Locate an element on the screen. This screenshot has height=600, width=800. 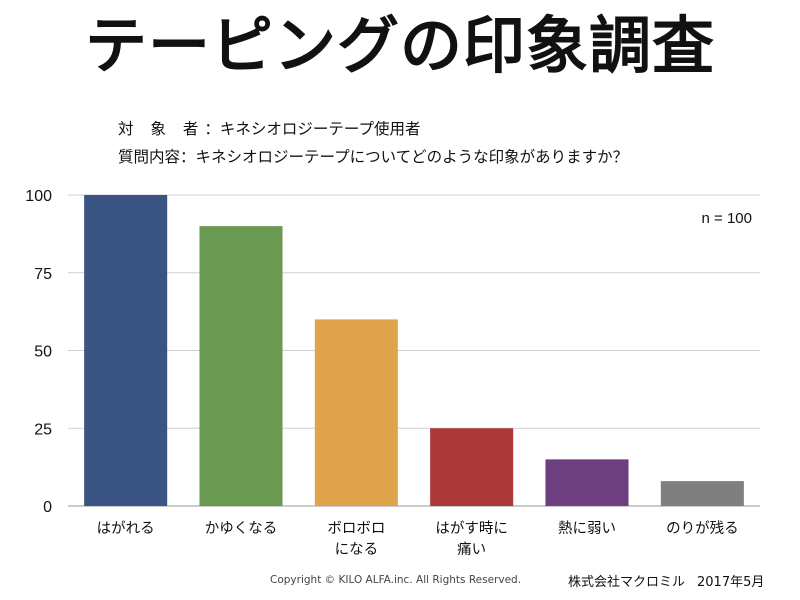
sample-size-note: n = 100 is located at coordinates (727, 218).